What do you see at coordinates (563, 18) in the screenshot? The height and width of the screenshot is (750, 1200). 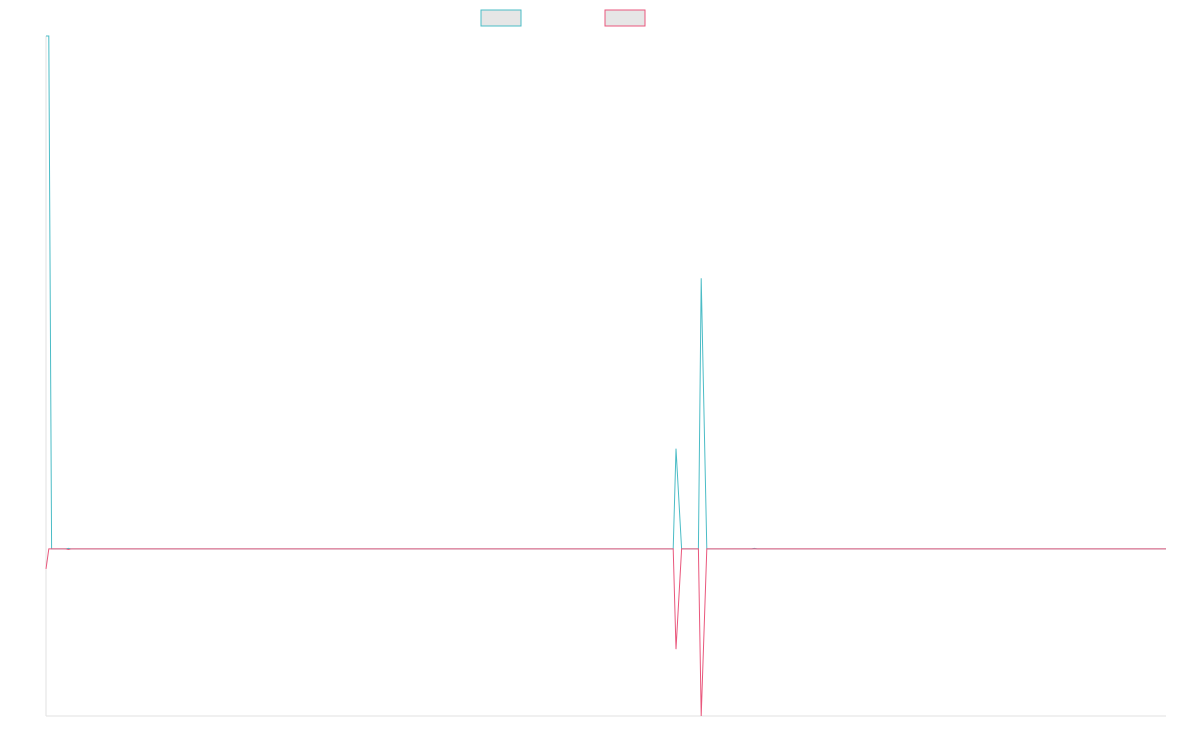 I see `legend` at bounding box center [563, 18].